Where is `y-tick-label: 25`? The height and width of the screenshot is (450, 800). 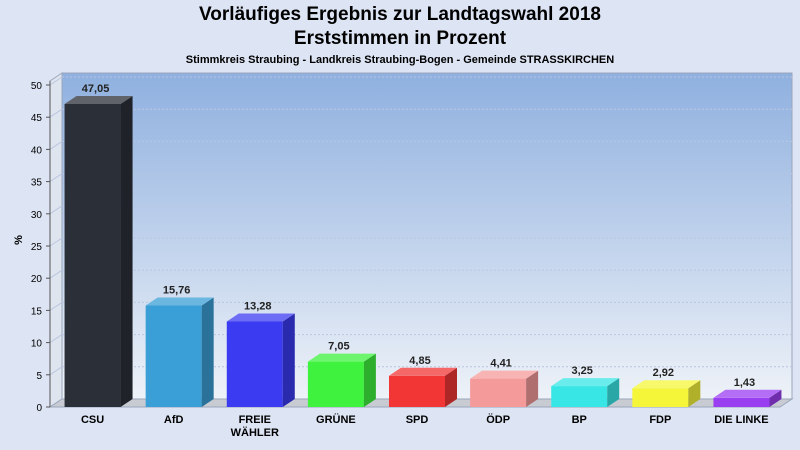 y-tick-label: 25 is located at coordinates (37, 247).